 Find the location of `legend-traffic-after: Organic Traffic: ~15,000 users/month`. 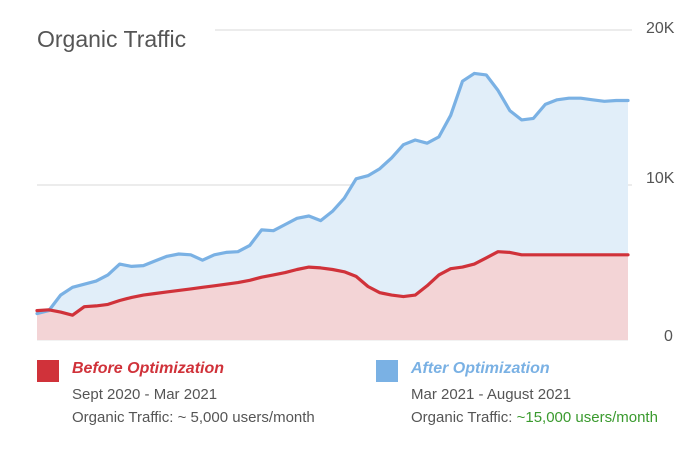

legend-traffic-after: Organic Traffic: ~15,000 users/month is located at coordinates (534, 417).